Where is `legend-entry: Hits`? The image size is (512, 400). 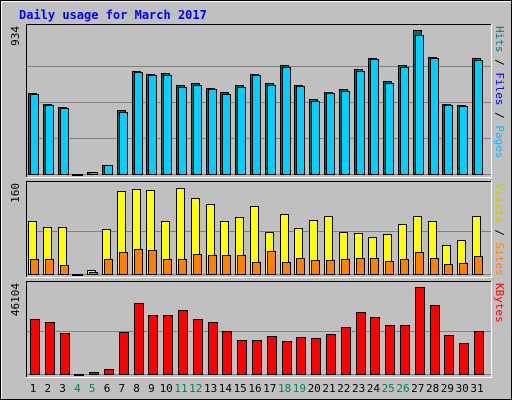
legend-entry: Hits is located at coordinates (499, 39).